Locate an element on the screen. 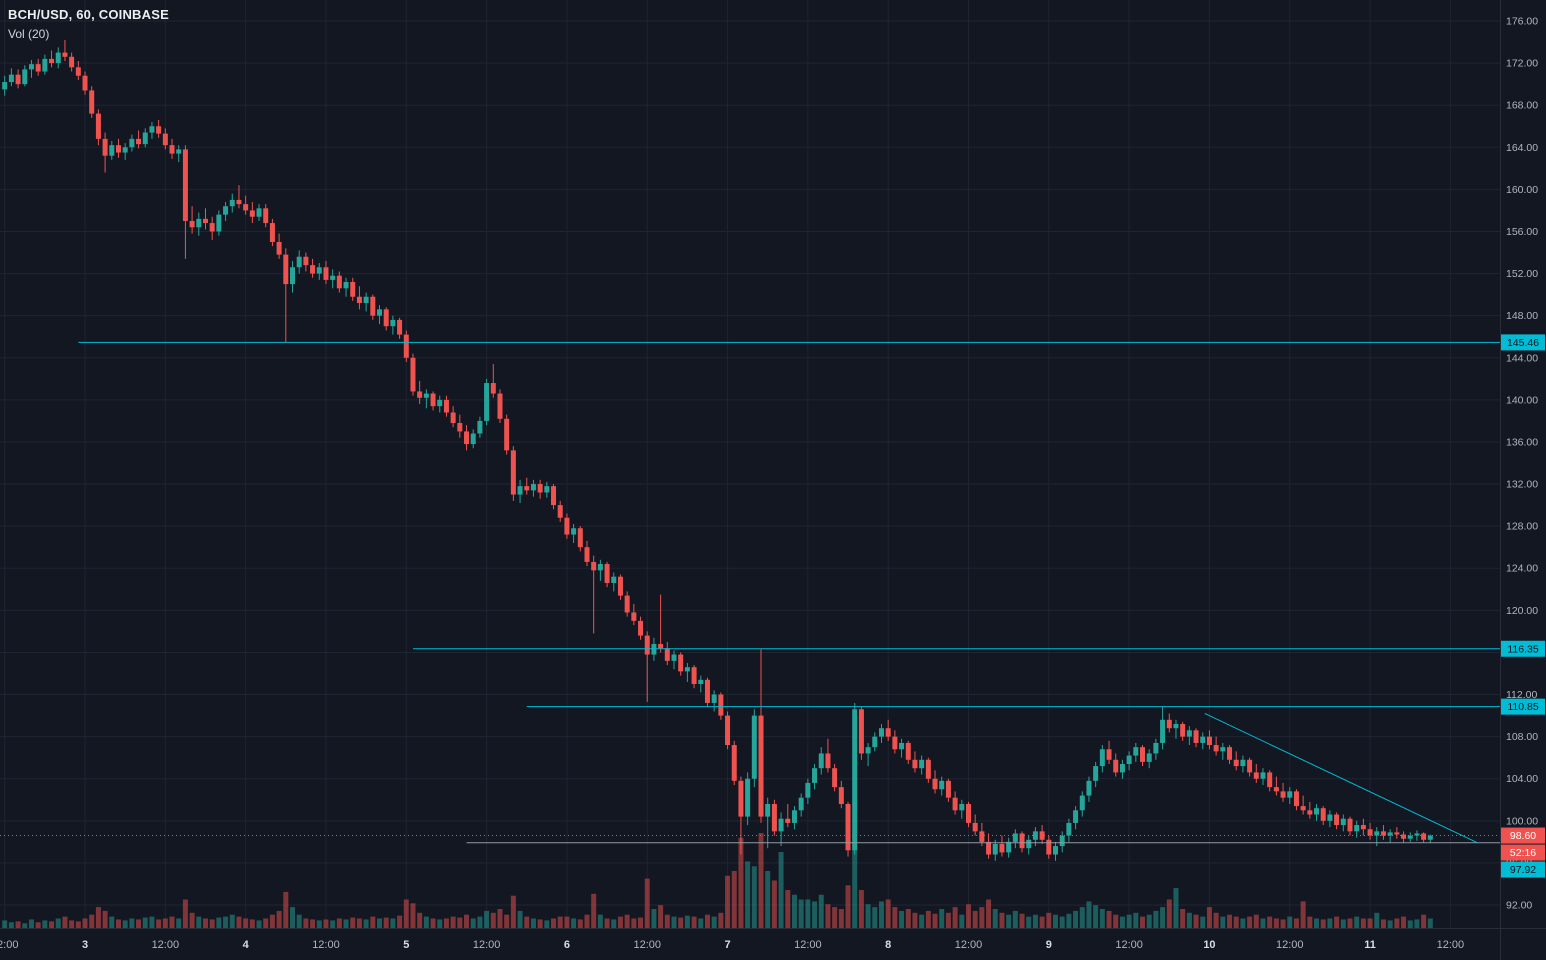 This screenshot has width=1546, height=960. price-axis-badge-text: 97.92 is located at coordinates (1523, 870).